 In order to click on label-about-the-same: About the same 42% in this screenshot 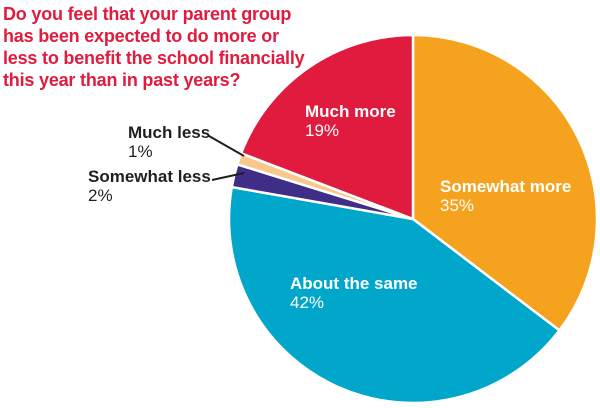, I will do `click(354, 293)`.